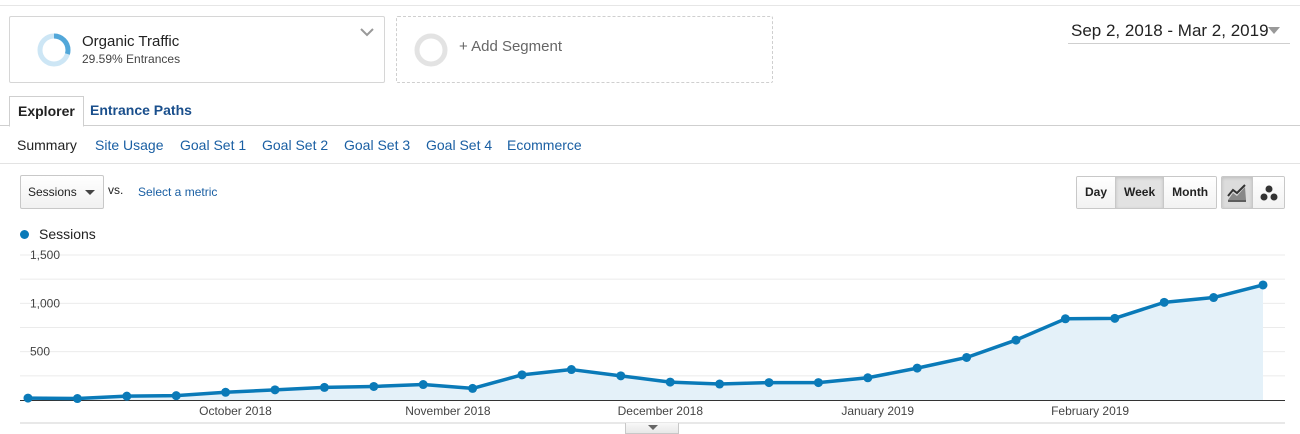  I want to click on y-tick-label: 1,000, so click(45, 303).